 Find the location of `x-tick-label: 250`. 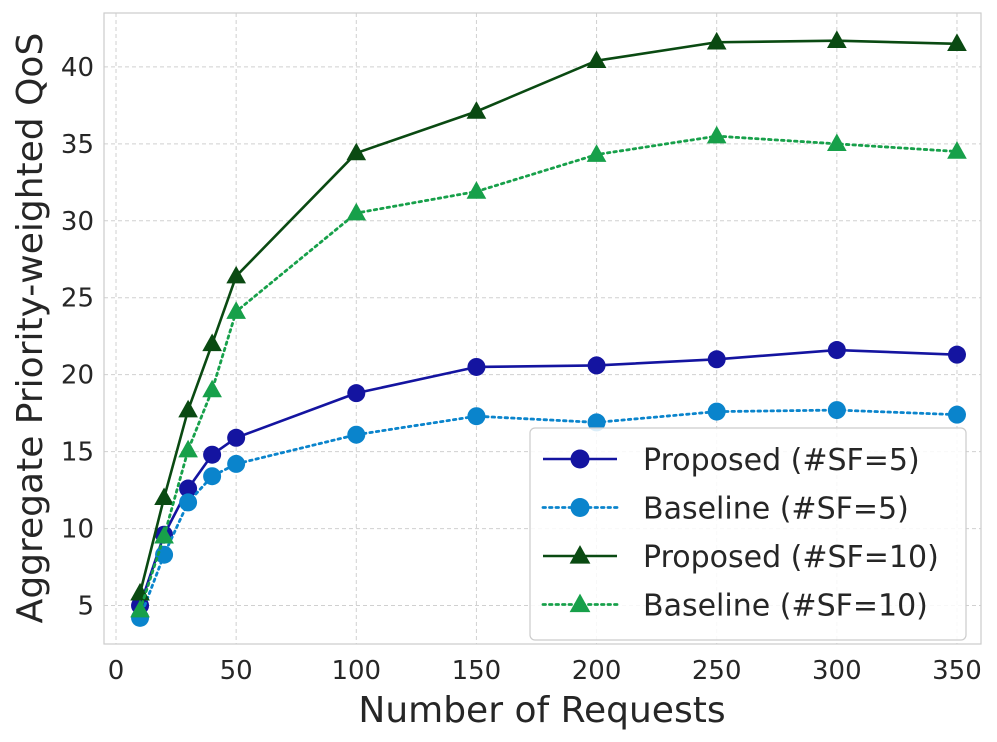

x-tick-label: 250 is located at coordinates (717, 671).